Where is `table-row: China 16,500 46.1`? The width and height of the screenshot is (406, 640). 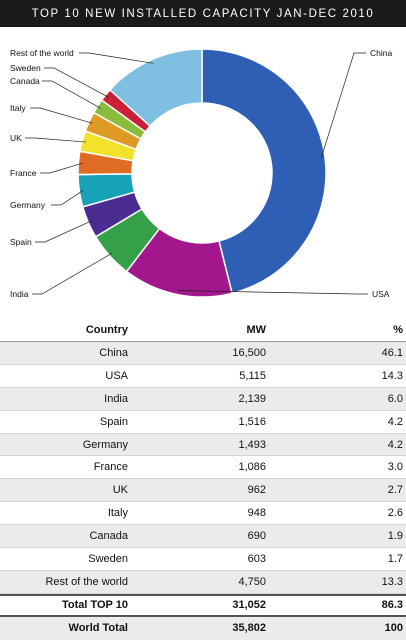 table-row: China 16,500 46.1 is located at coordinates (203, 353).